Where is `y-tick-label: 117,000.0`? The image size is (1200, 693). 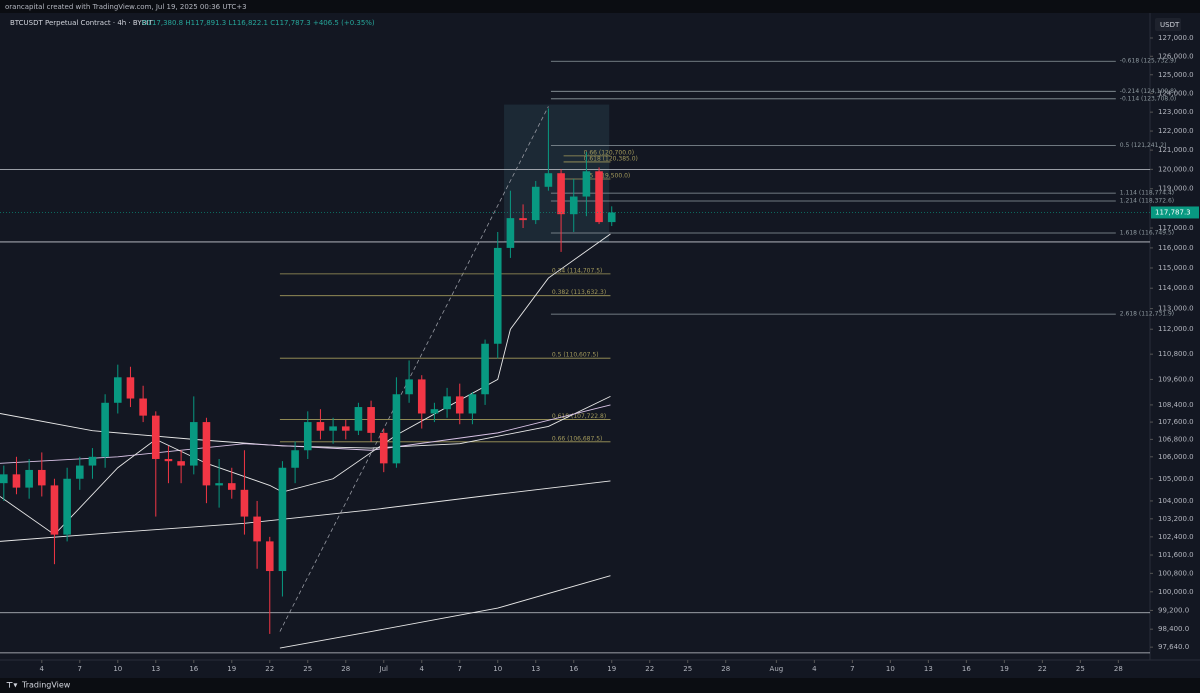
y-tick-label: 117,000.0 is located at coordinates (1176, 228).